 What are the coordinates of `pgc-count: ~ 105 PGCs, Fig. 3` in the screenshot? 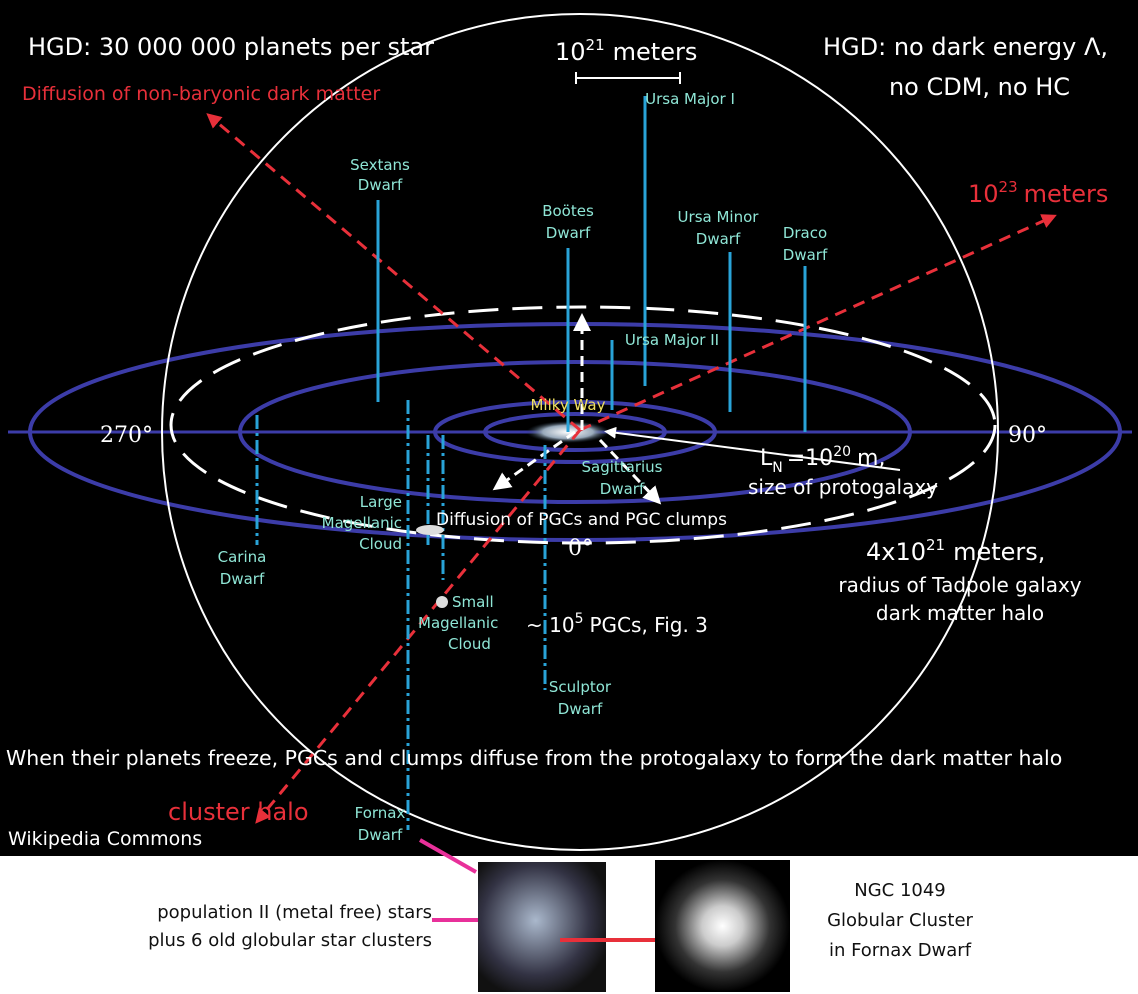 It's located at (617, 624).